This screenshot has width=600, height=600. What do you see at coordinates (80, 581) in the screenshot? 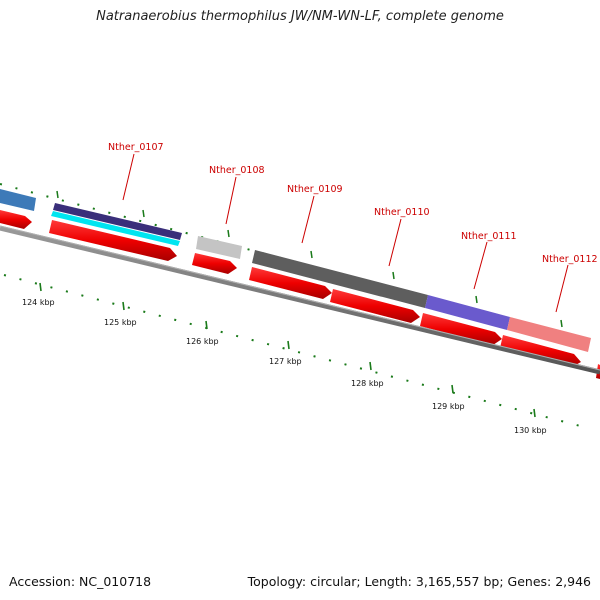
I see `accession-text: Accession: NC_010718` at bounding box center [80, 581].